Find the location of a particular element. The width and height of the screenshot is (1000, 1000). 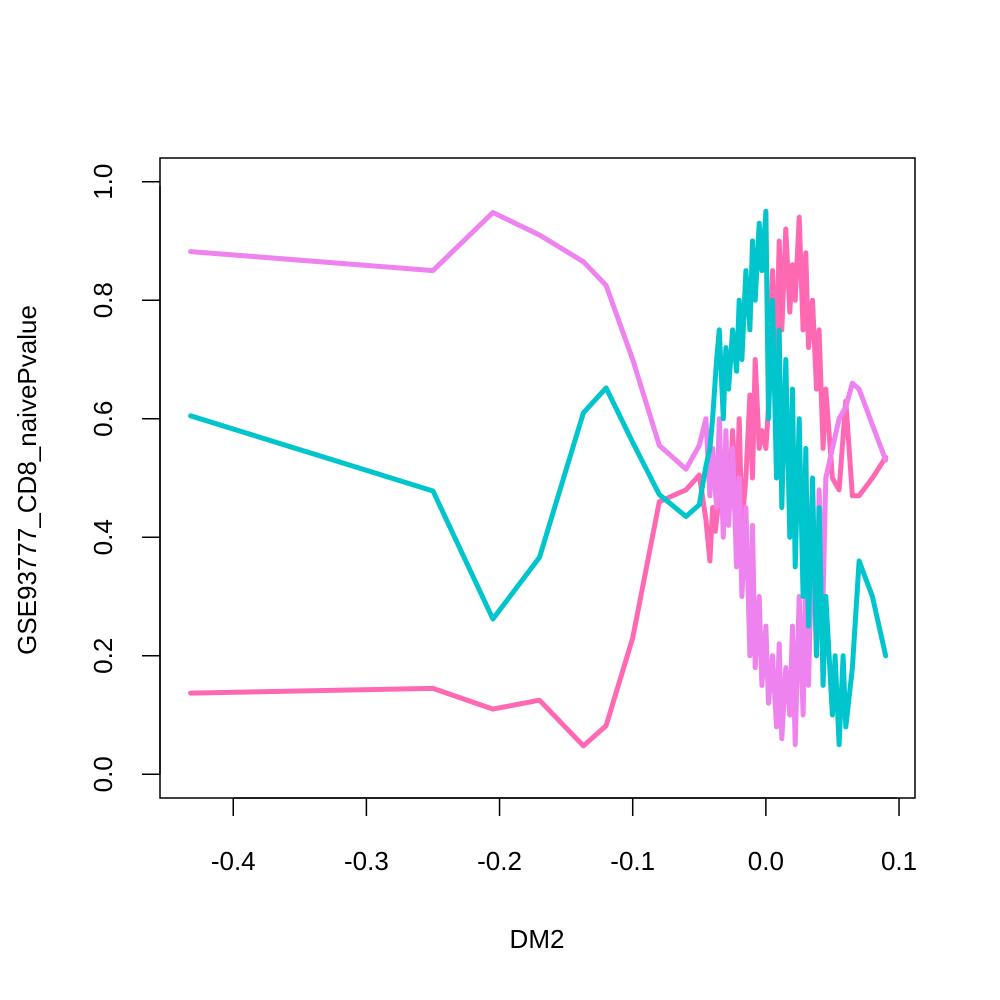

x-tick-label: -0.2 is located at coordinates (499, 861).